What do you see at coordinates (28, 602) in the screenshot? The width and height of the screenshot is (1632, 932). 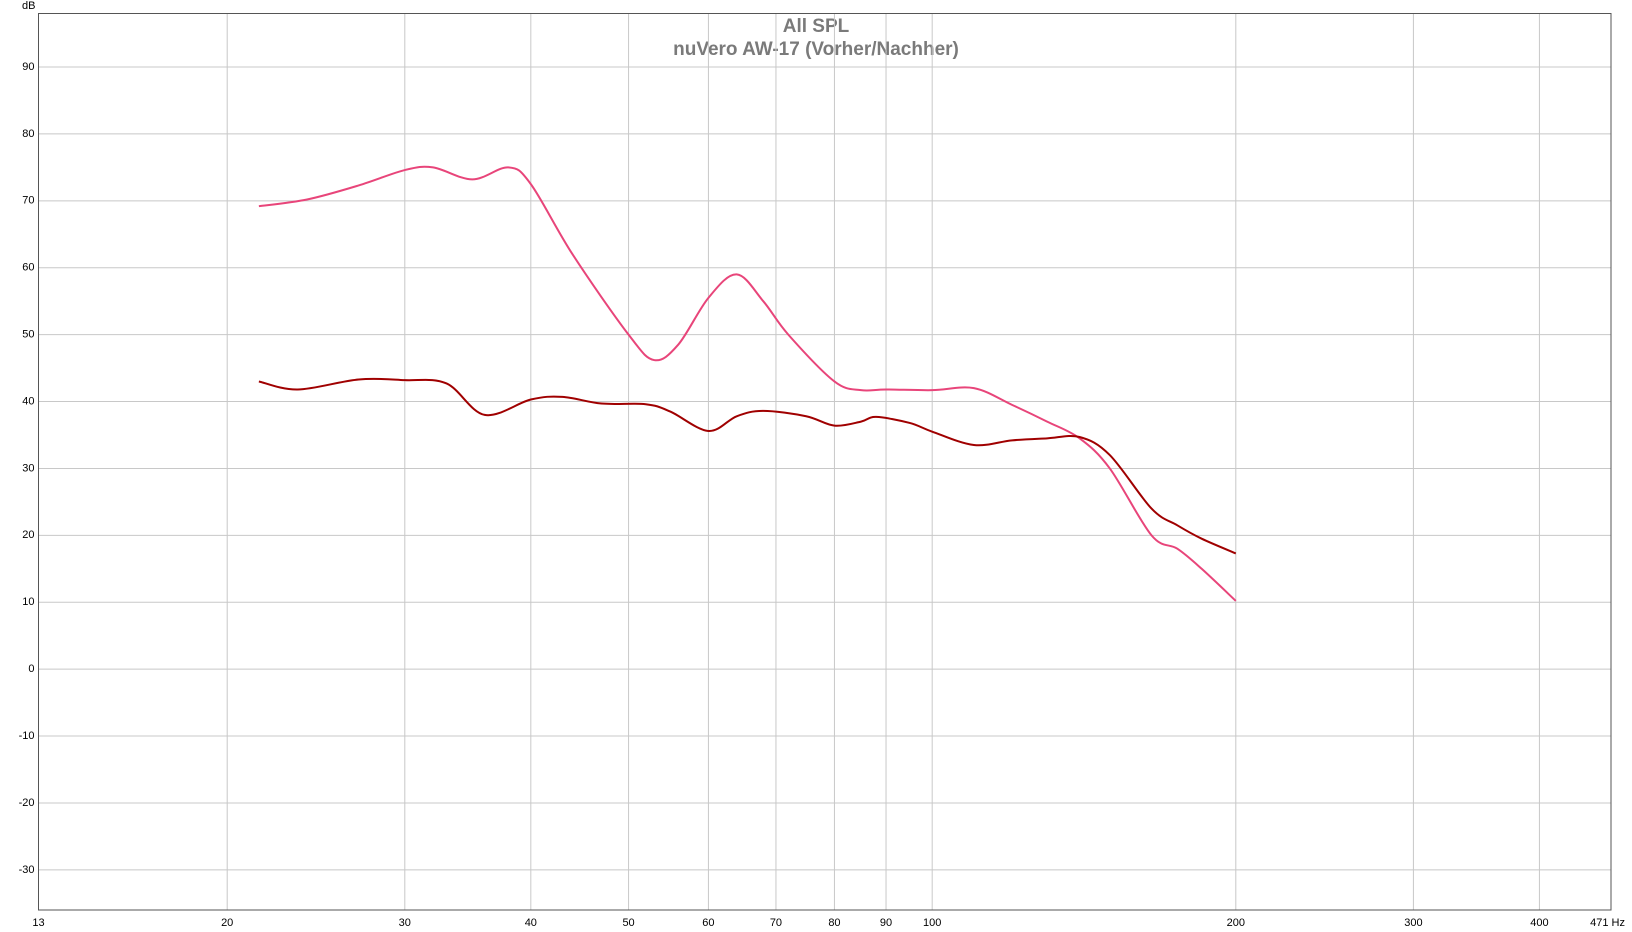 I see `y-tick-label: 10` at bounding box center [28, 602].